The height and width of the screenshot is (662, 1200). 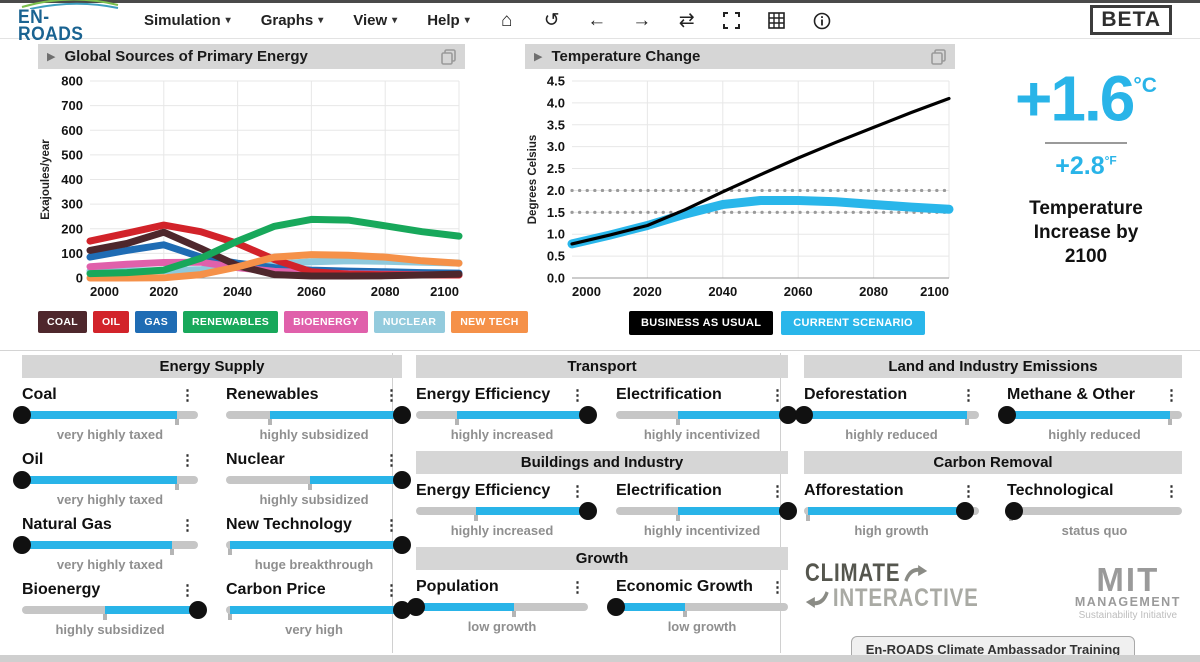 What do you see at coordinates (409, 322) in the screenshot?
I see `legend-chip-nuclear: NUCLEAR` at bounding box center [409, 322].